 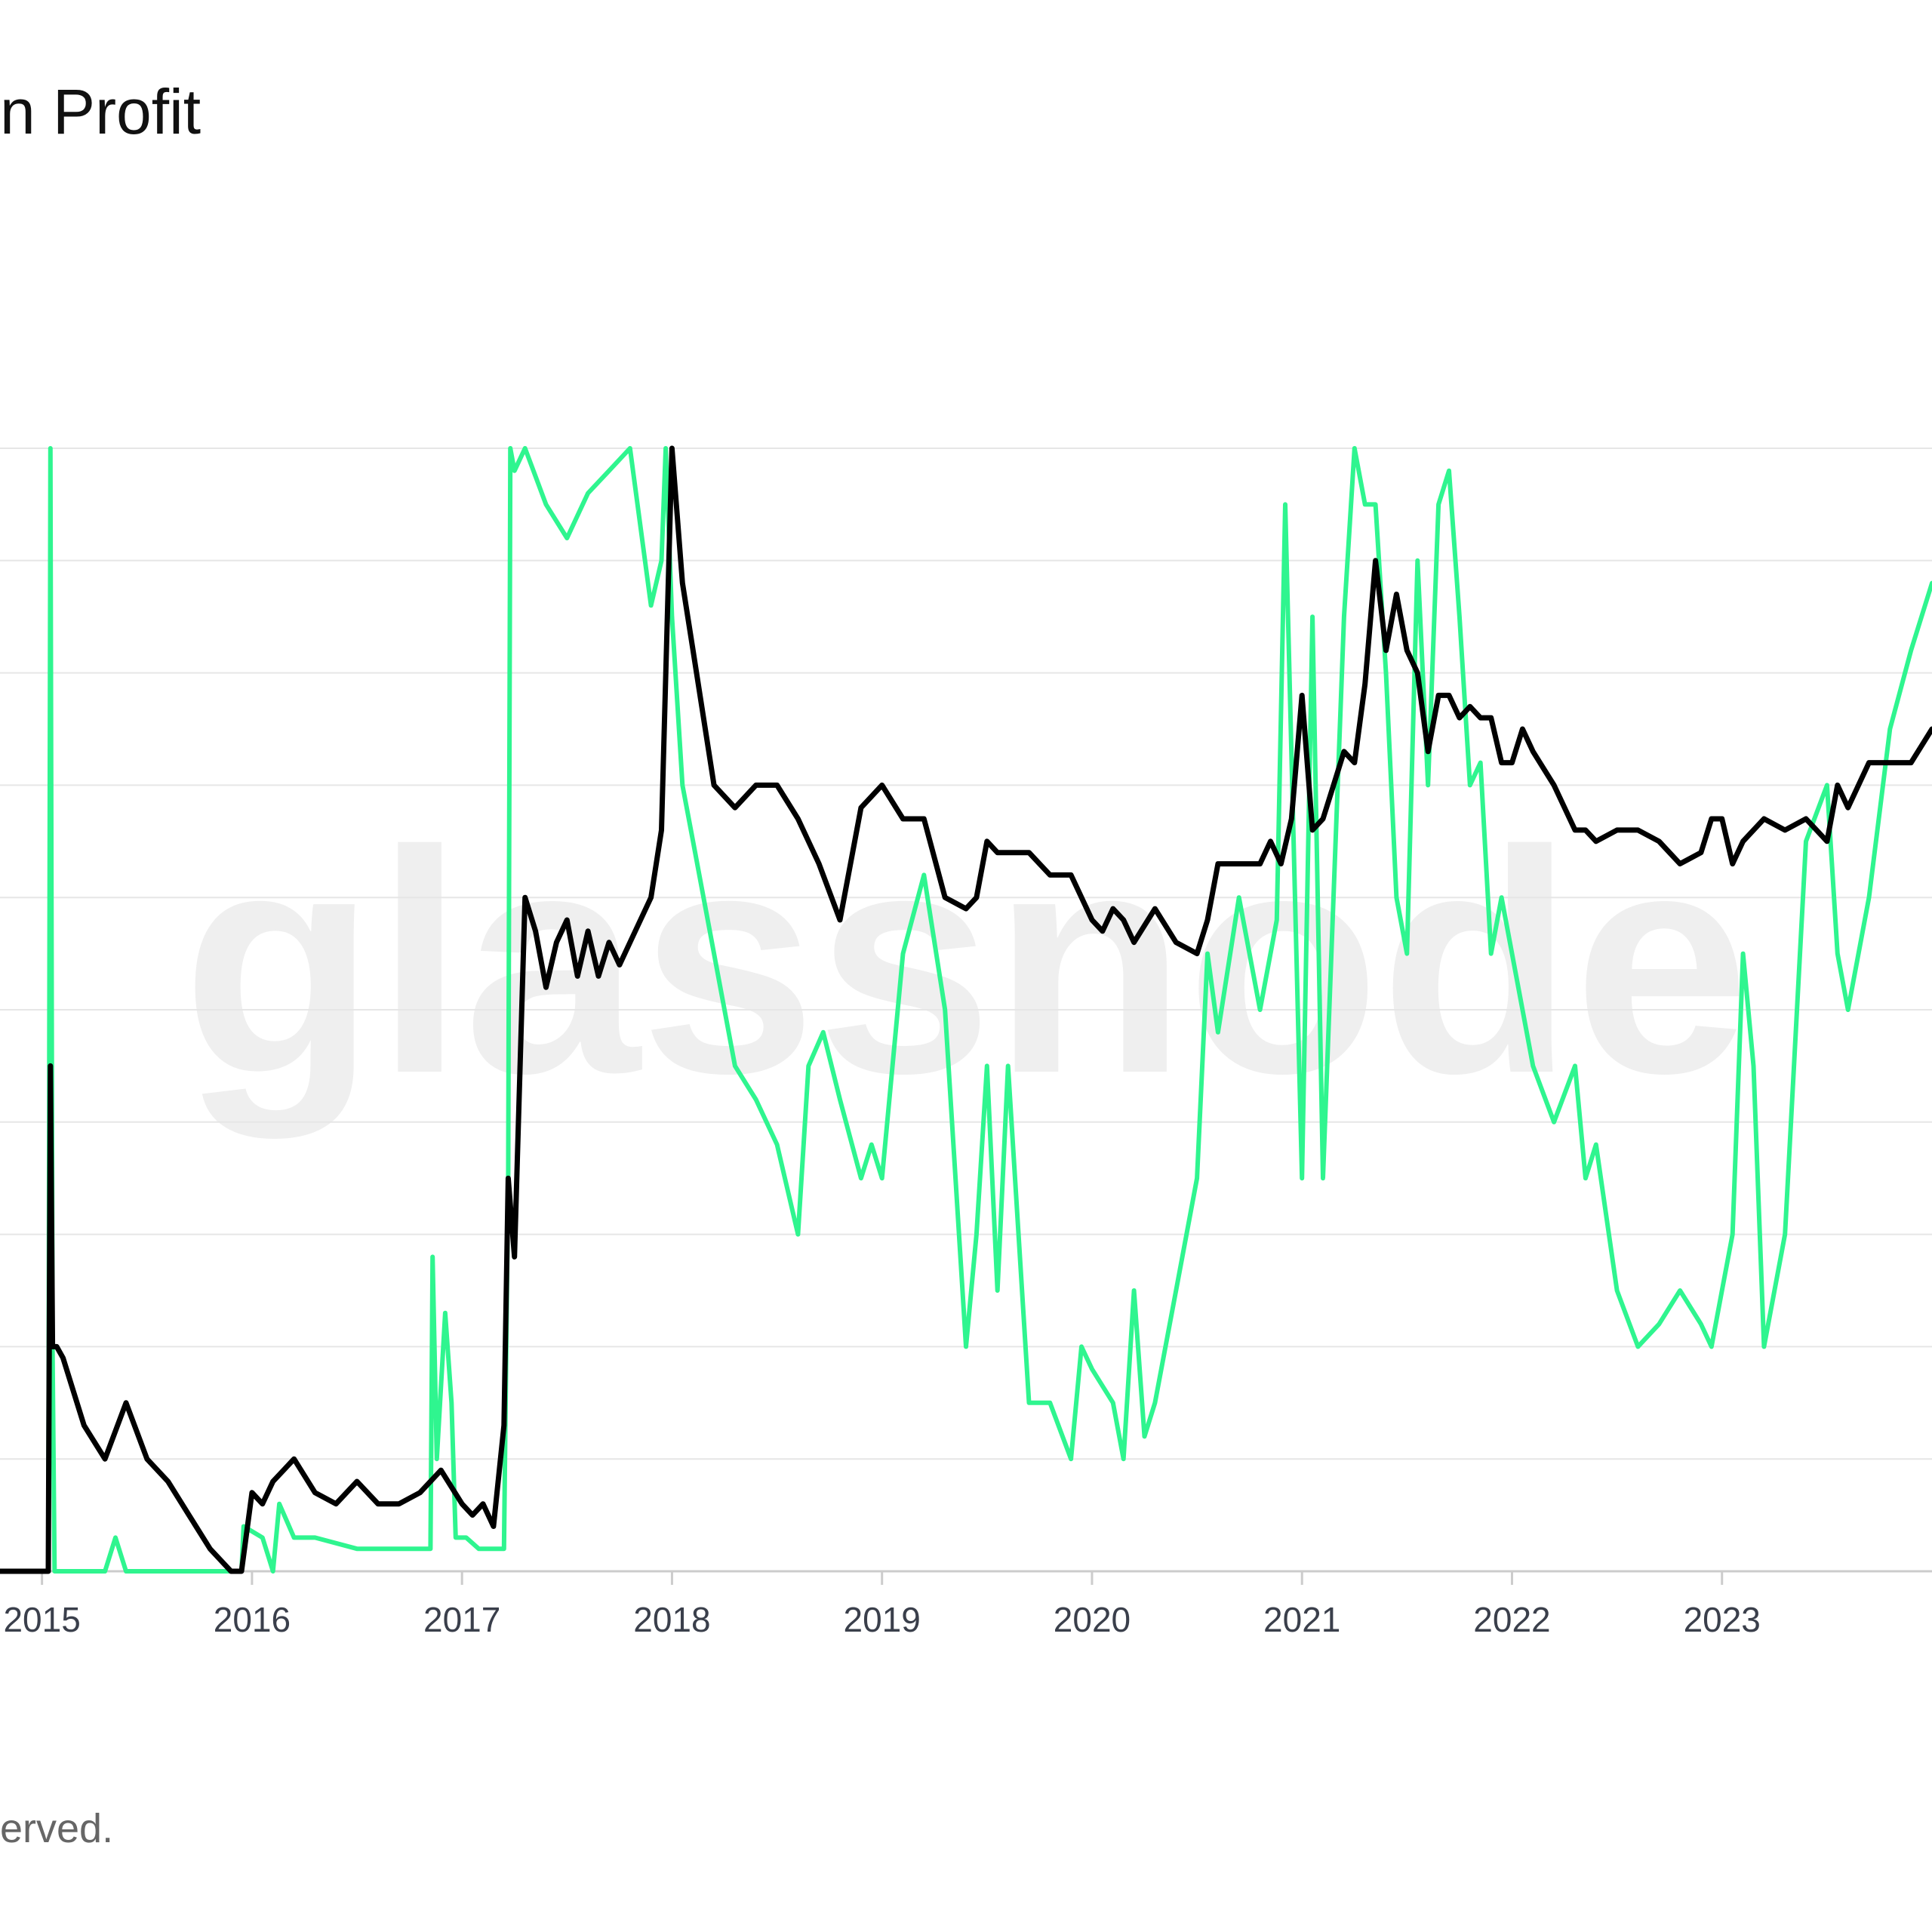 What do you see at coordinates (461, 1619) in the screenshot?
I see `x-tick-label: 2017` at bounding box center [461, 1619].